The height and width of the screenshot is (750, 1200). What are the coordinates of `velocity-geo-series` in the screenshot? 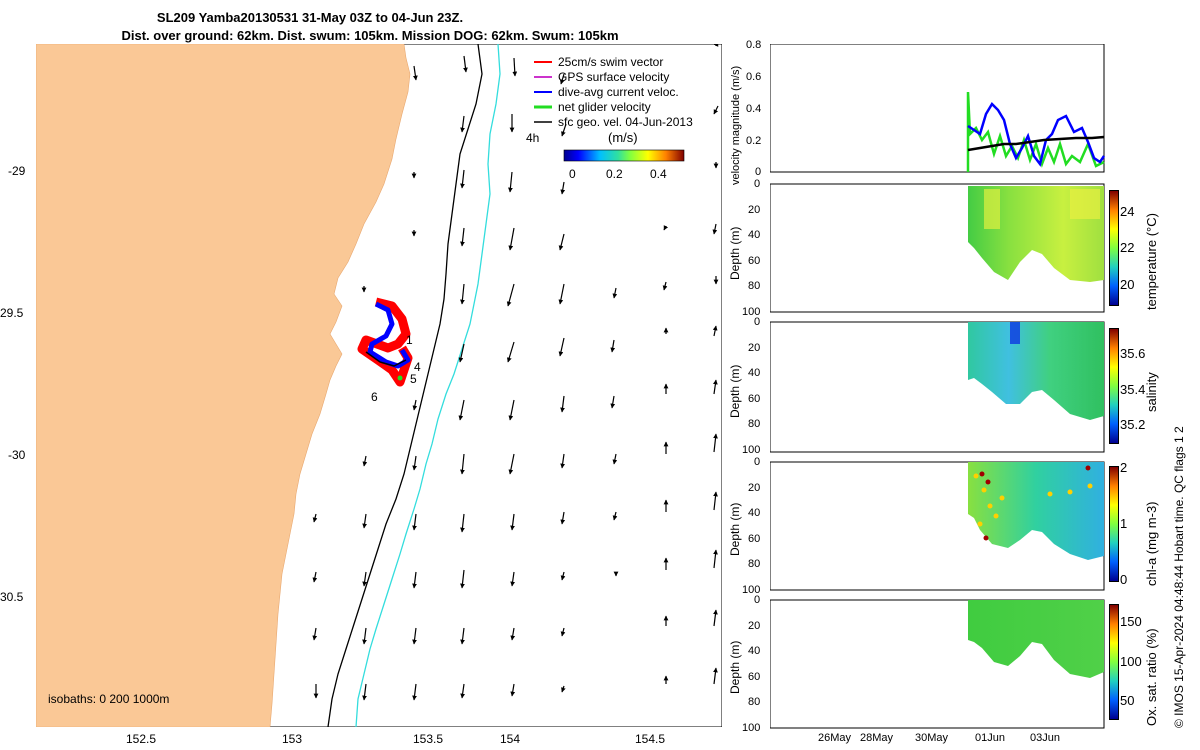 It's located at (1036, 143).